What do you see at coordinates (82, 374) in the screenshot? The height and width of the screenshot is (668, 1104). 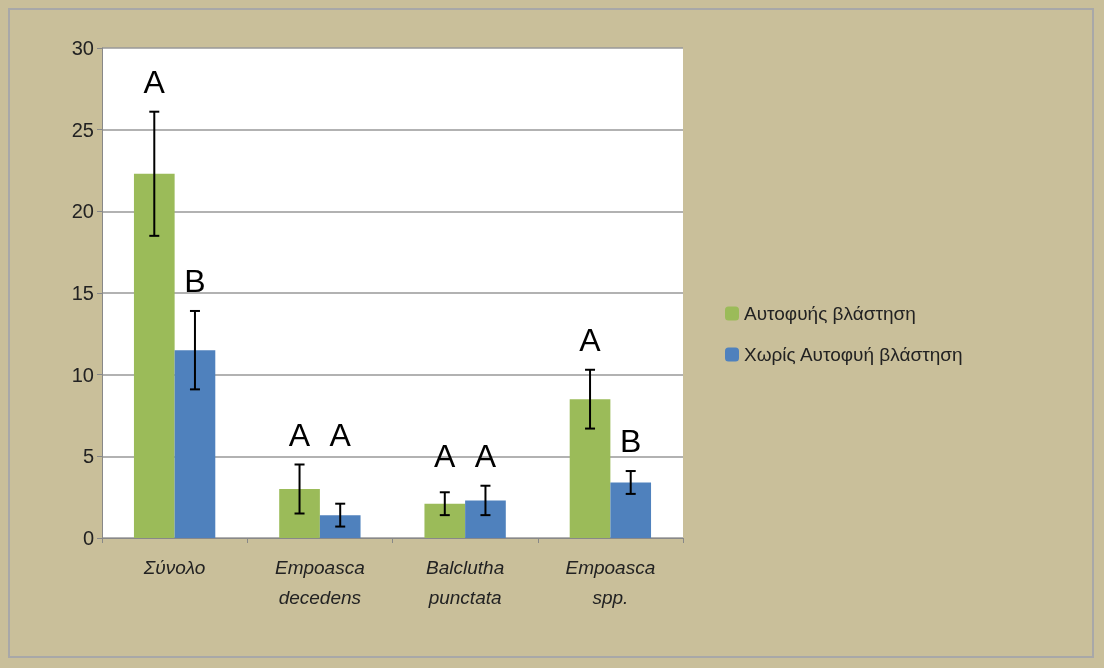 I see `y-tick-label: 10` at bounding box center [82, 374].